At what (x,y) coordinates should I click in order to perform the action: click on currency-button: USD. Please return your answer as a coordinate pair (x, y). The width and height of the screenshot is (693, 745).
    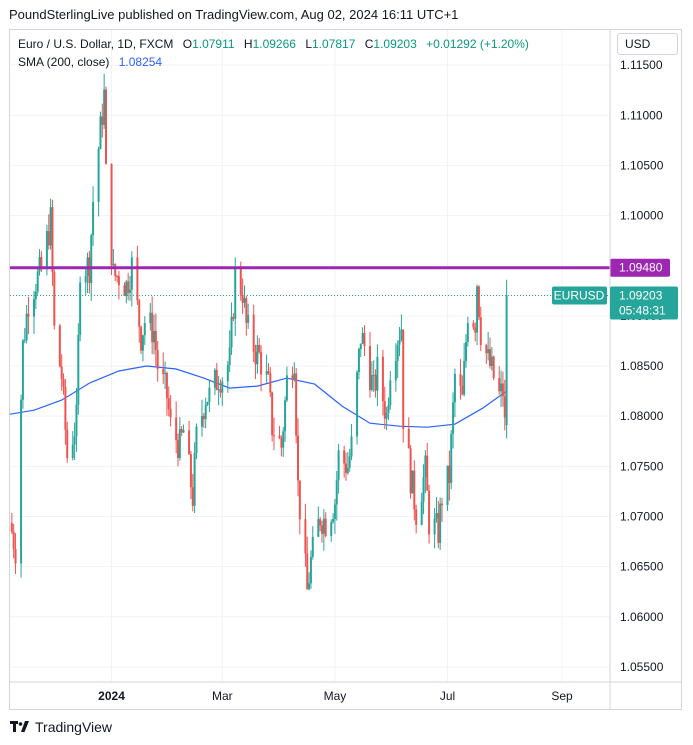
    Looking at the image, I should click on (647, 44).